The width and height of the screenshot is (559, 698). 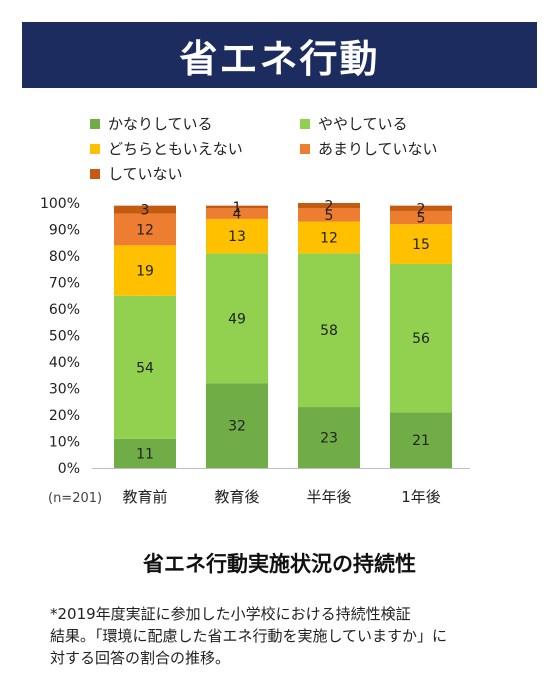 I want to click on data-label: 23, so click(x=329, y=439).